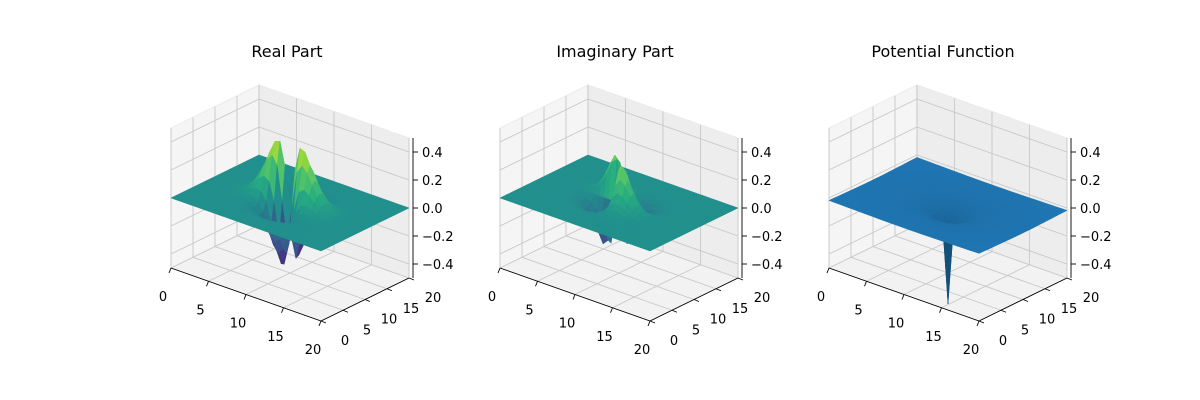 The width and height of the screenshot is (1200, 400). I want to click on subplot-title: Potential Function, so click(942, 51).